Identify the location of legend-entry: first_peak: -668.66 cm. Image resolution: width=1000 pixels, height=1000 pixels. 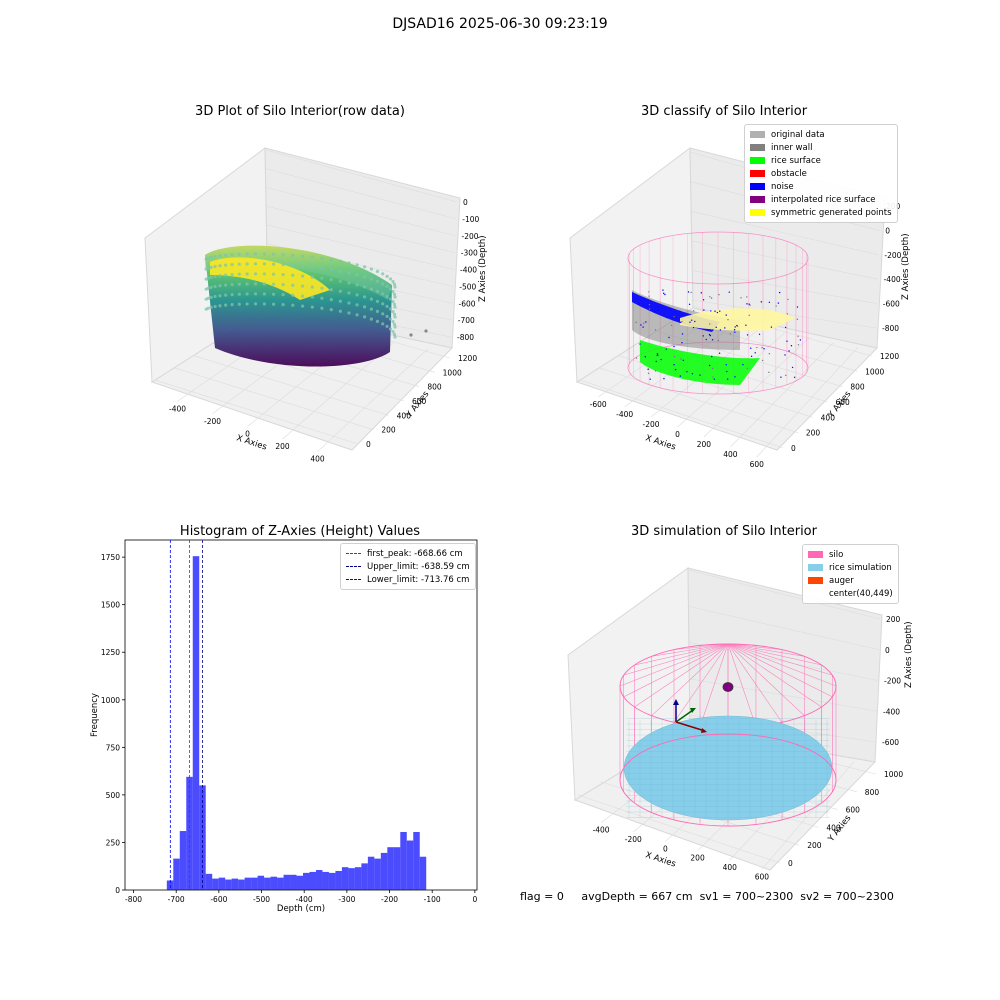
(408, 553).